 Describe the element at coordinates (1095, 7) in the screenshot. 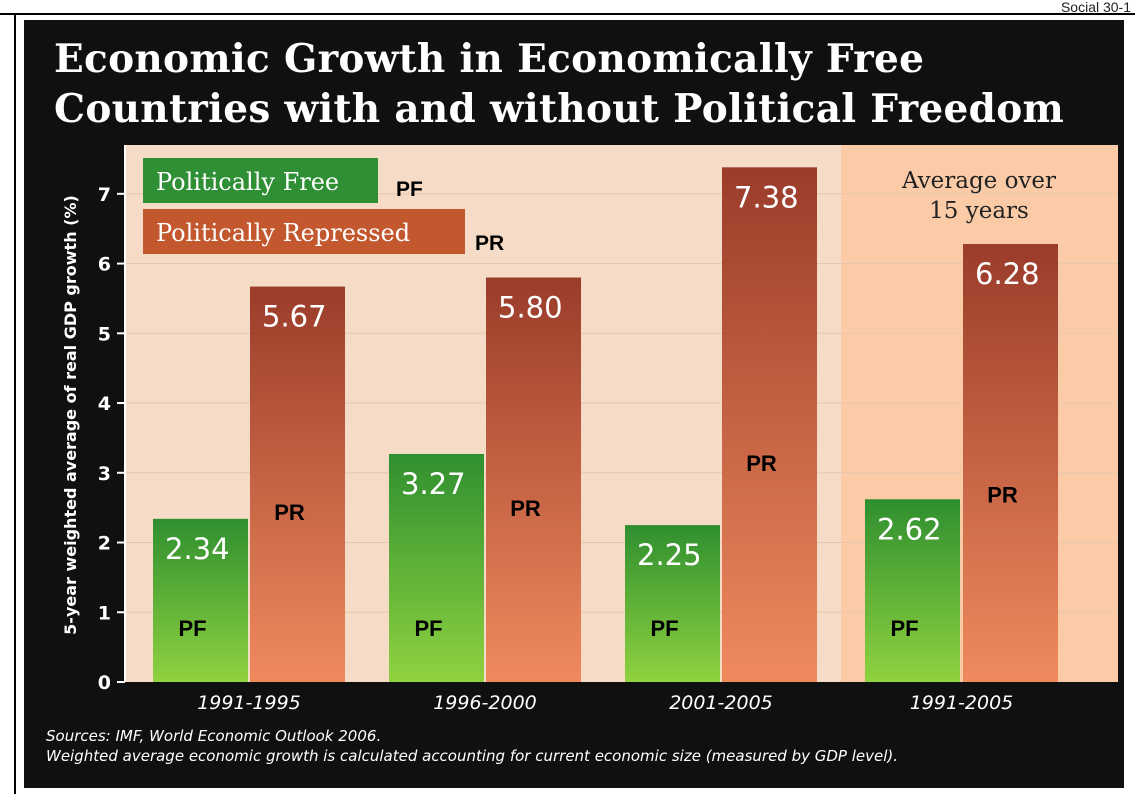

I see `corner-label: Social 30-1` at that location.